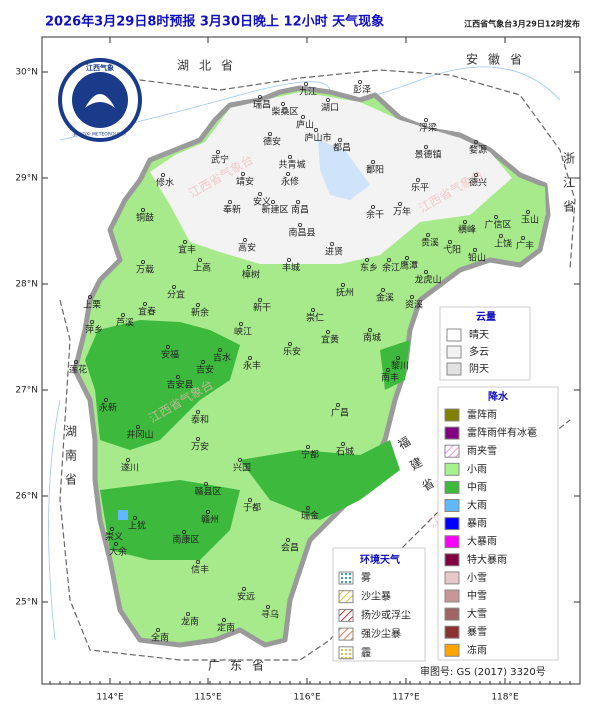 The height and width of the screenshot is (724, 607). I want to click on city-label: 宜黄, so click(330, 340).